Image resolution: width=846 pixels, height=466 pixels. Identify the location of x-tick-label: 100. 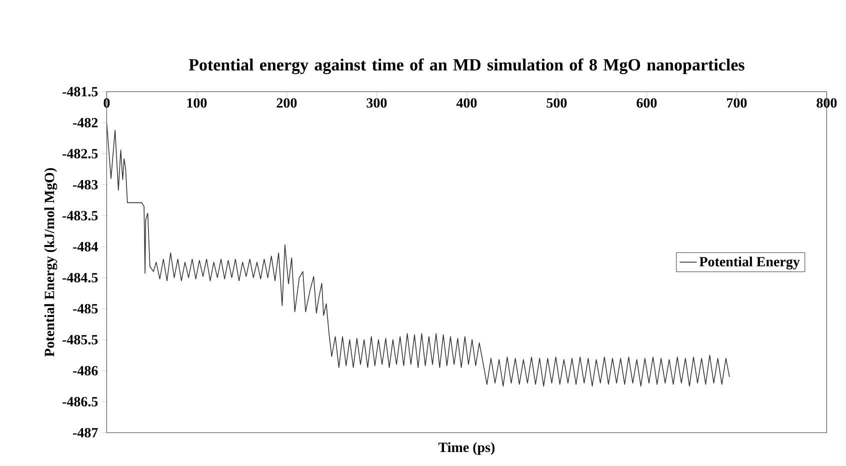
(197, 103).